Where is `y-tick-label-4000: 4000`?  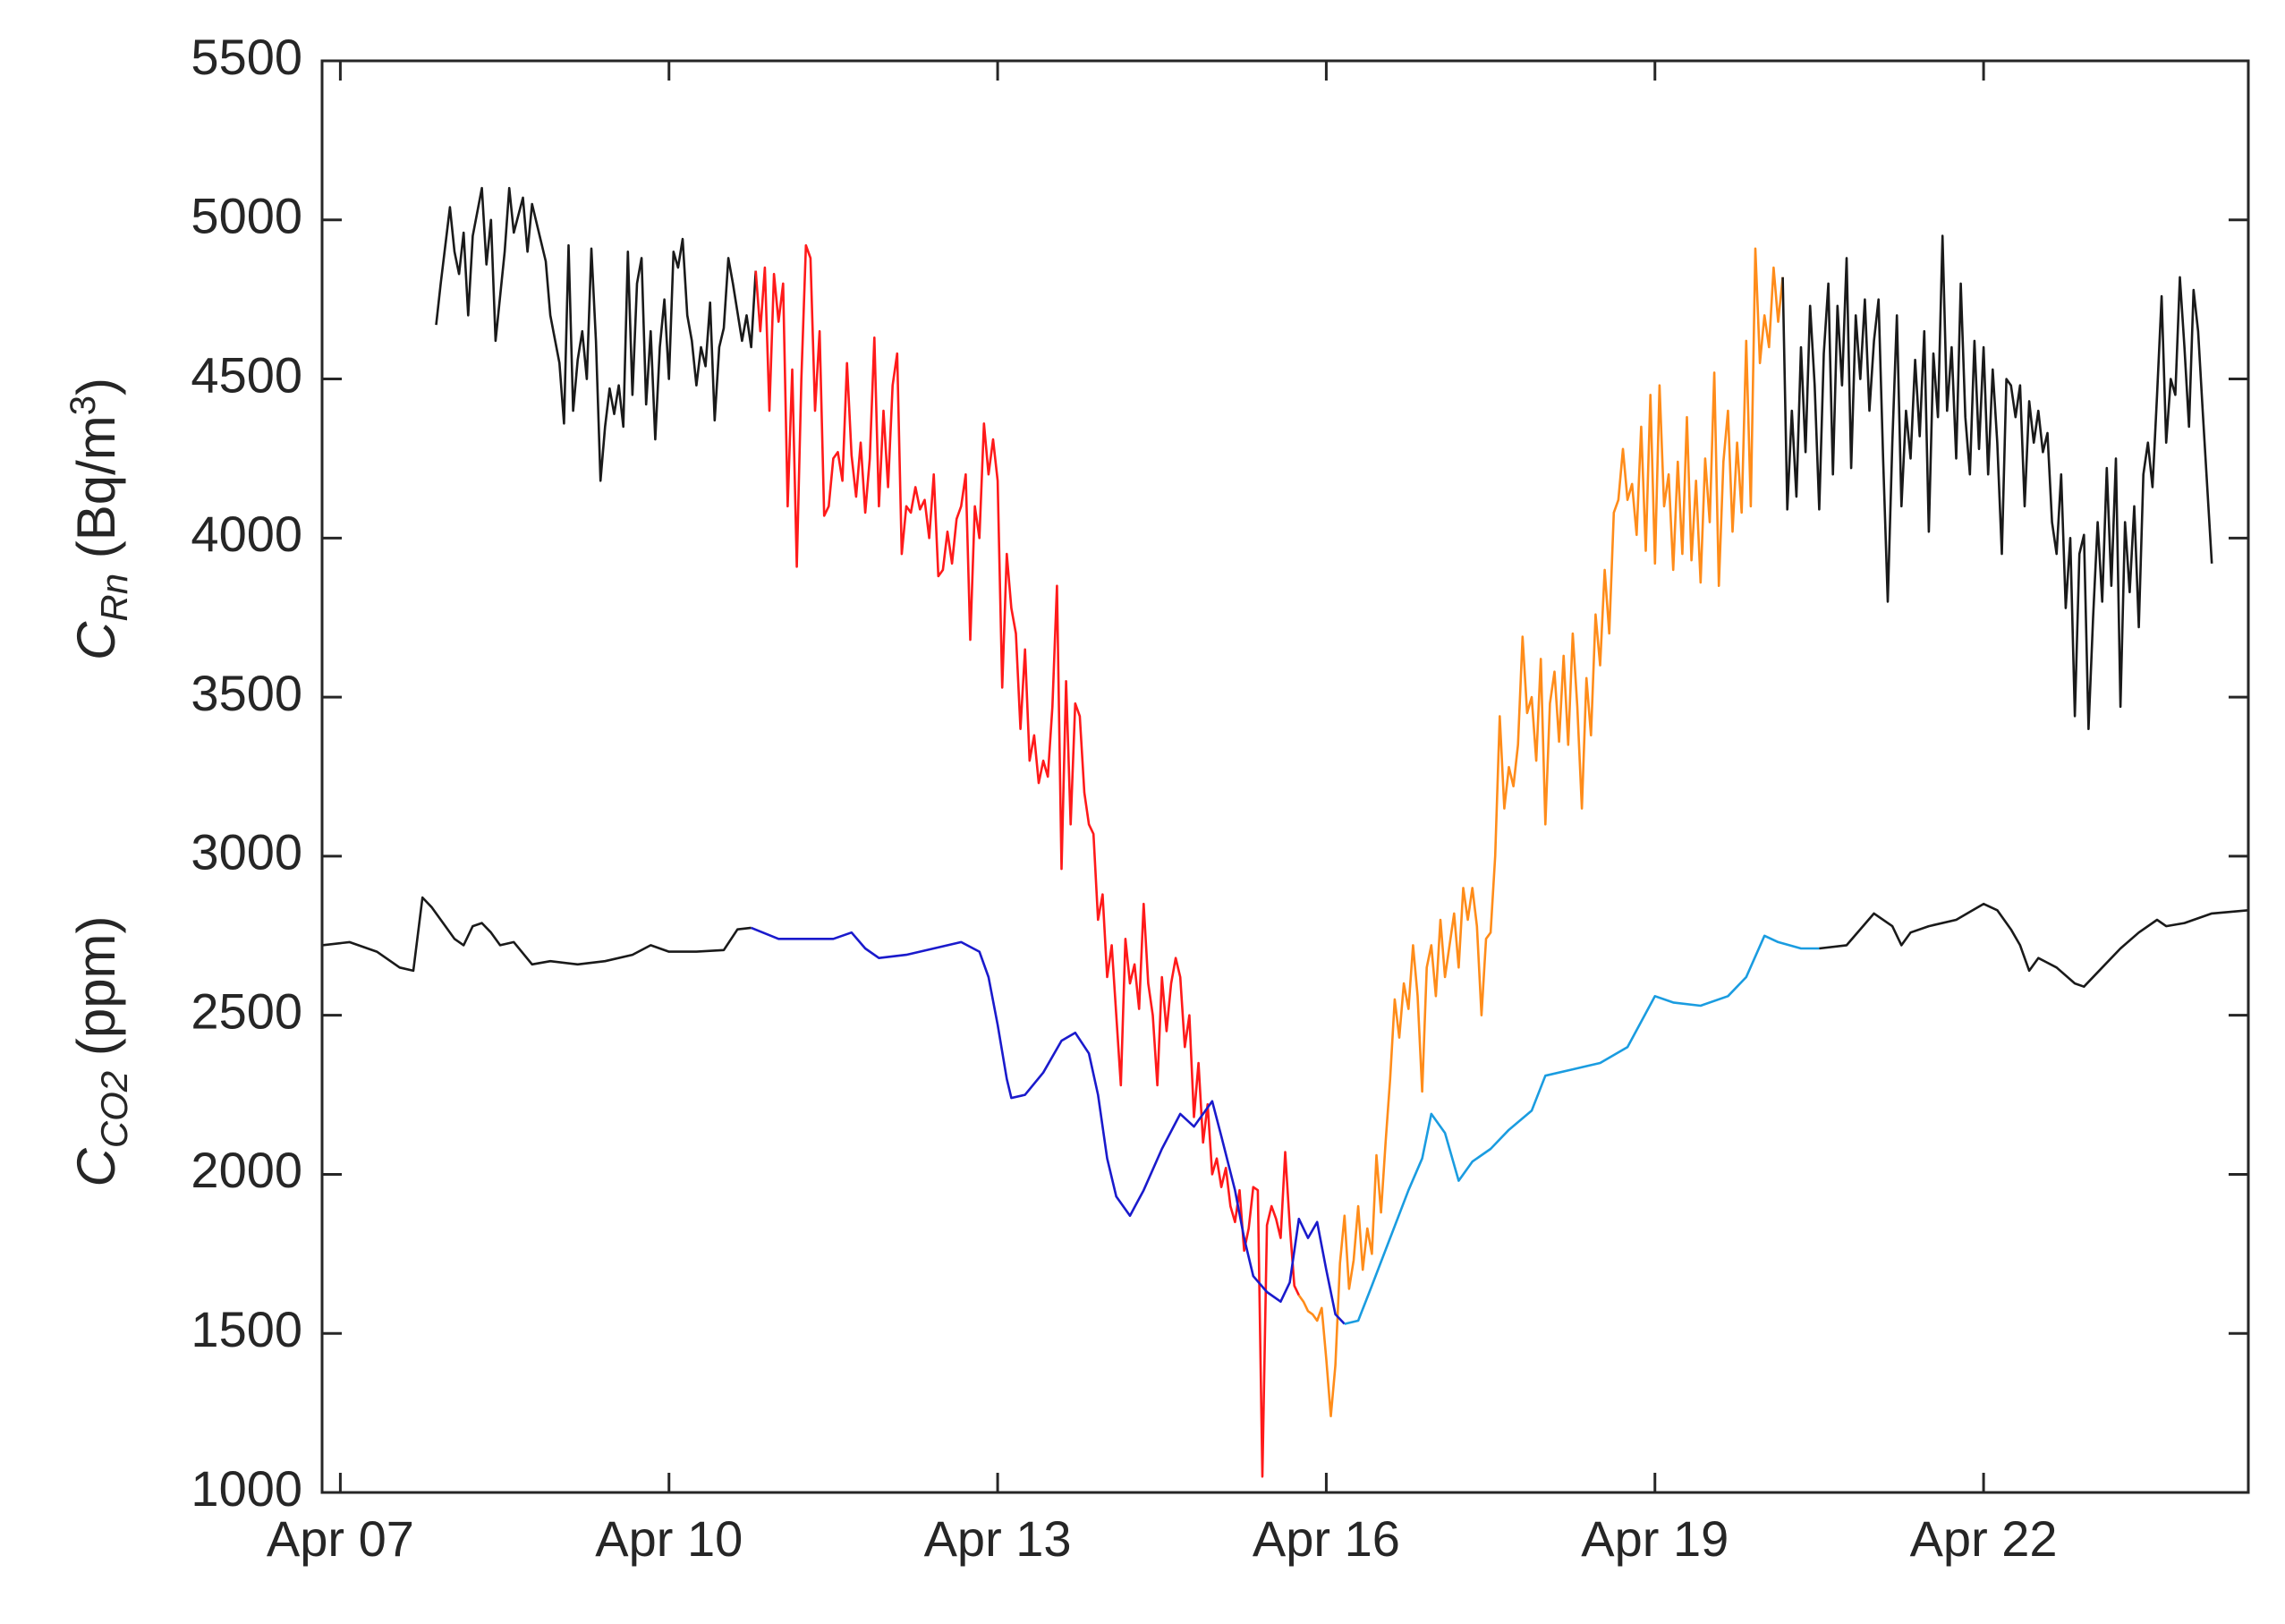
y-tick-label-4000: 4000 is located at coordinates (246, 534).